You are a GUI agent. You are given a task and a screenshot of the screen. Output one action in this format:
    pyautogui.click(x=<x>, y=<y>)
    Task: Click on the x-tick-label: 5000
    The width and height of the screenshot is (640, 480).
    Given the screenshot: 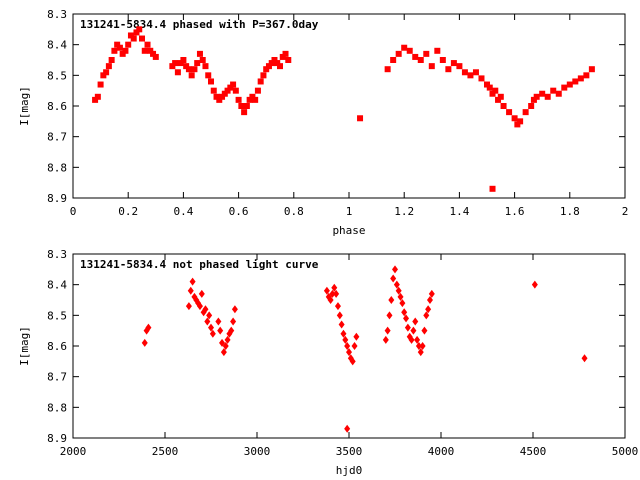 What is the action you would take?
    pyautogui.click(x=625, y=451)
    